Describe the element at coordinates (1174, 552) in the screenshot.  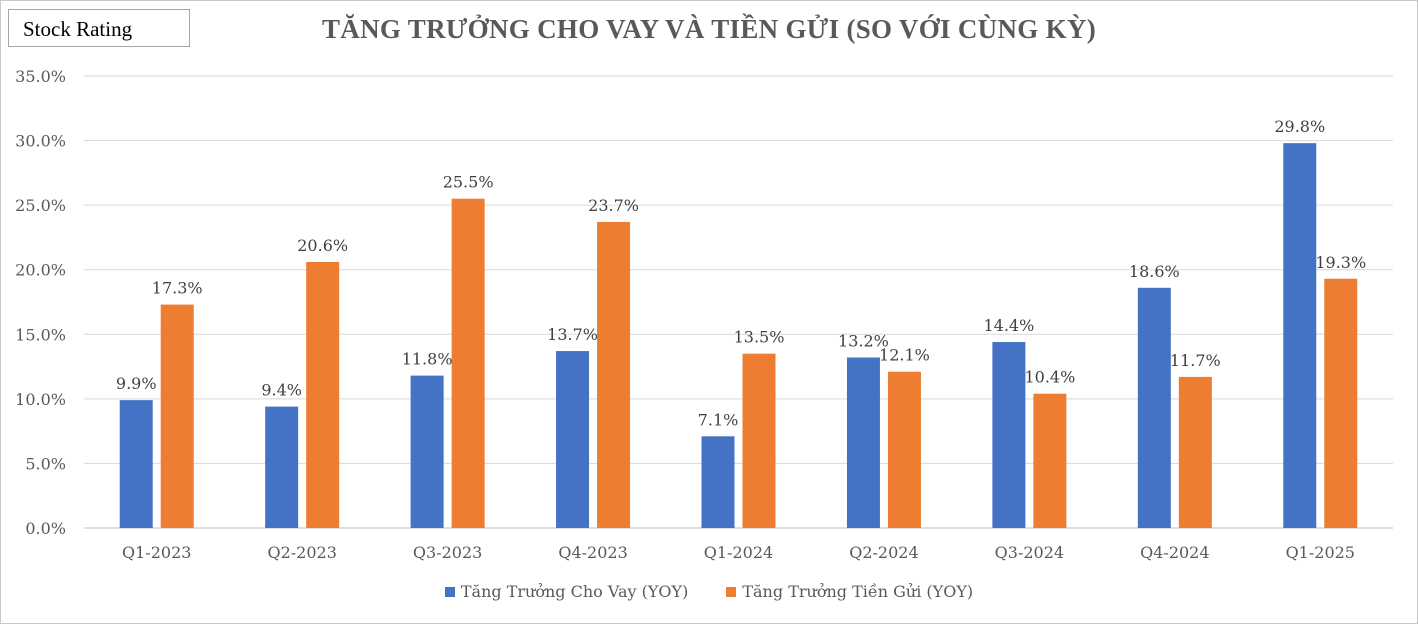
I see `x-category-label: Q4-2024` at that location.